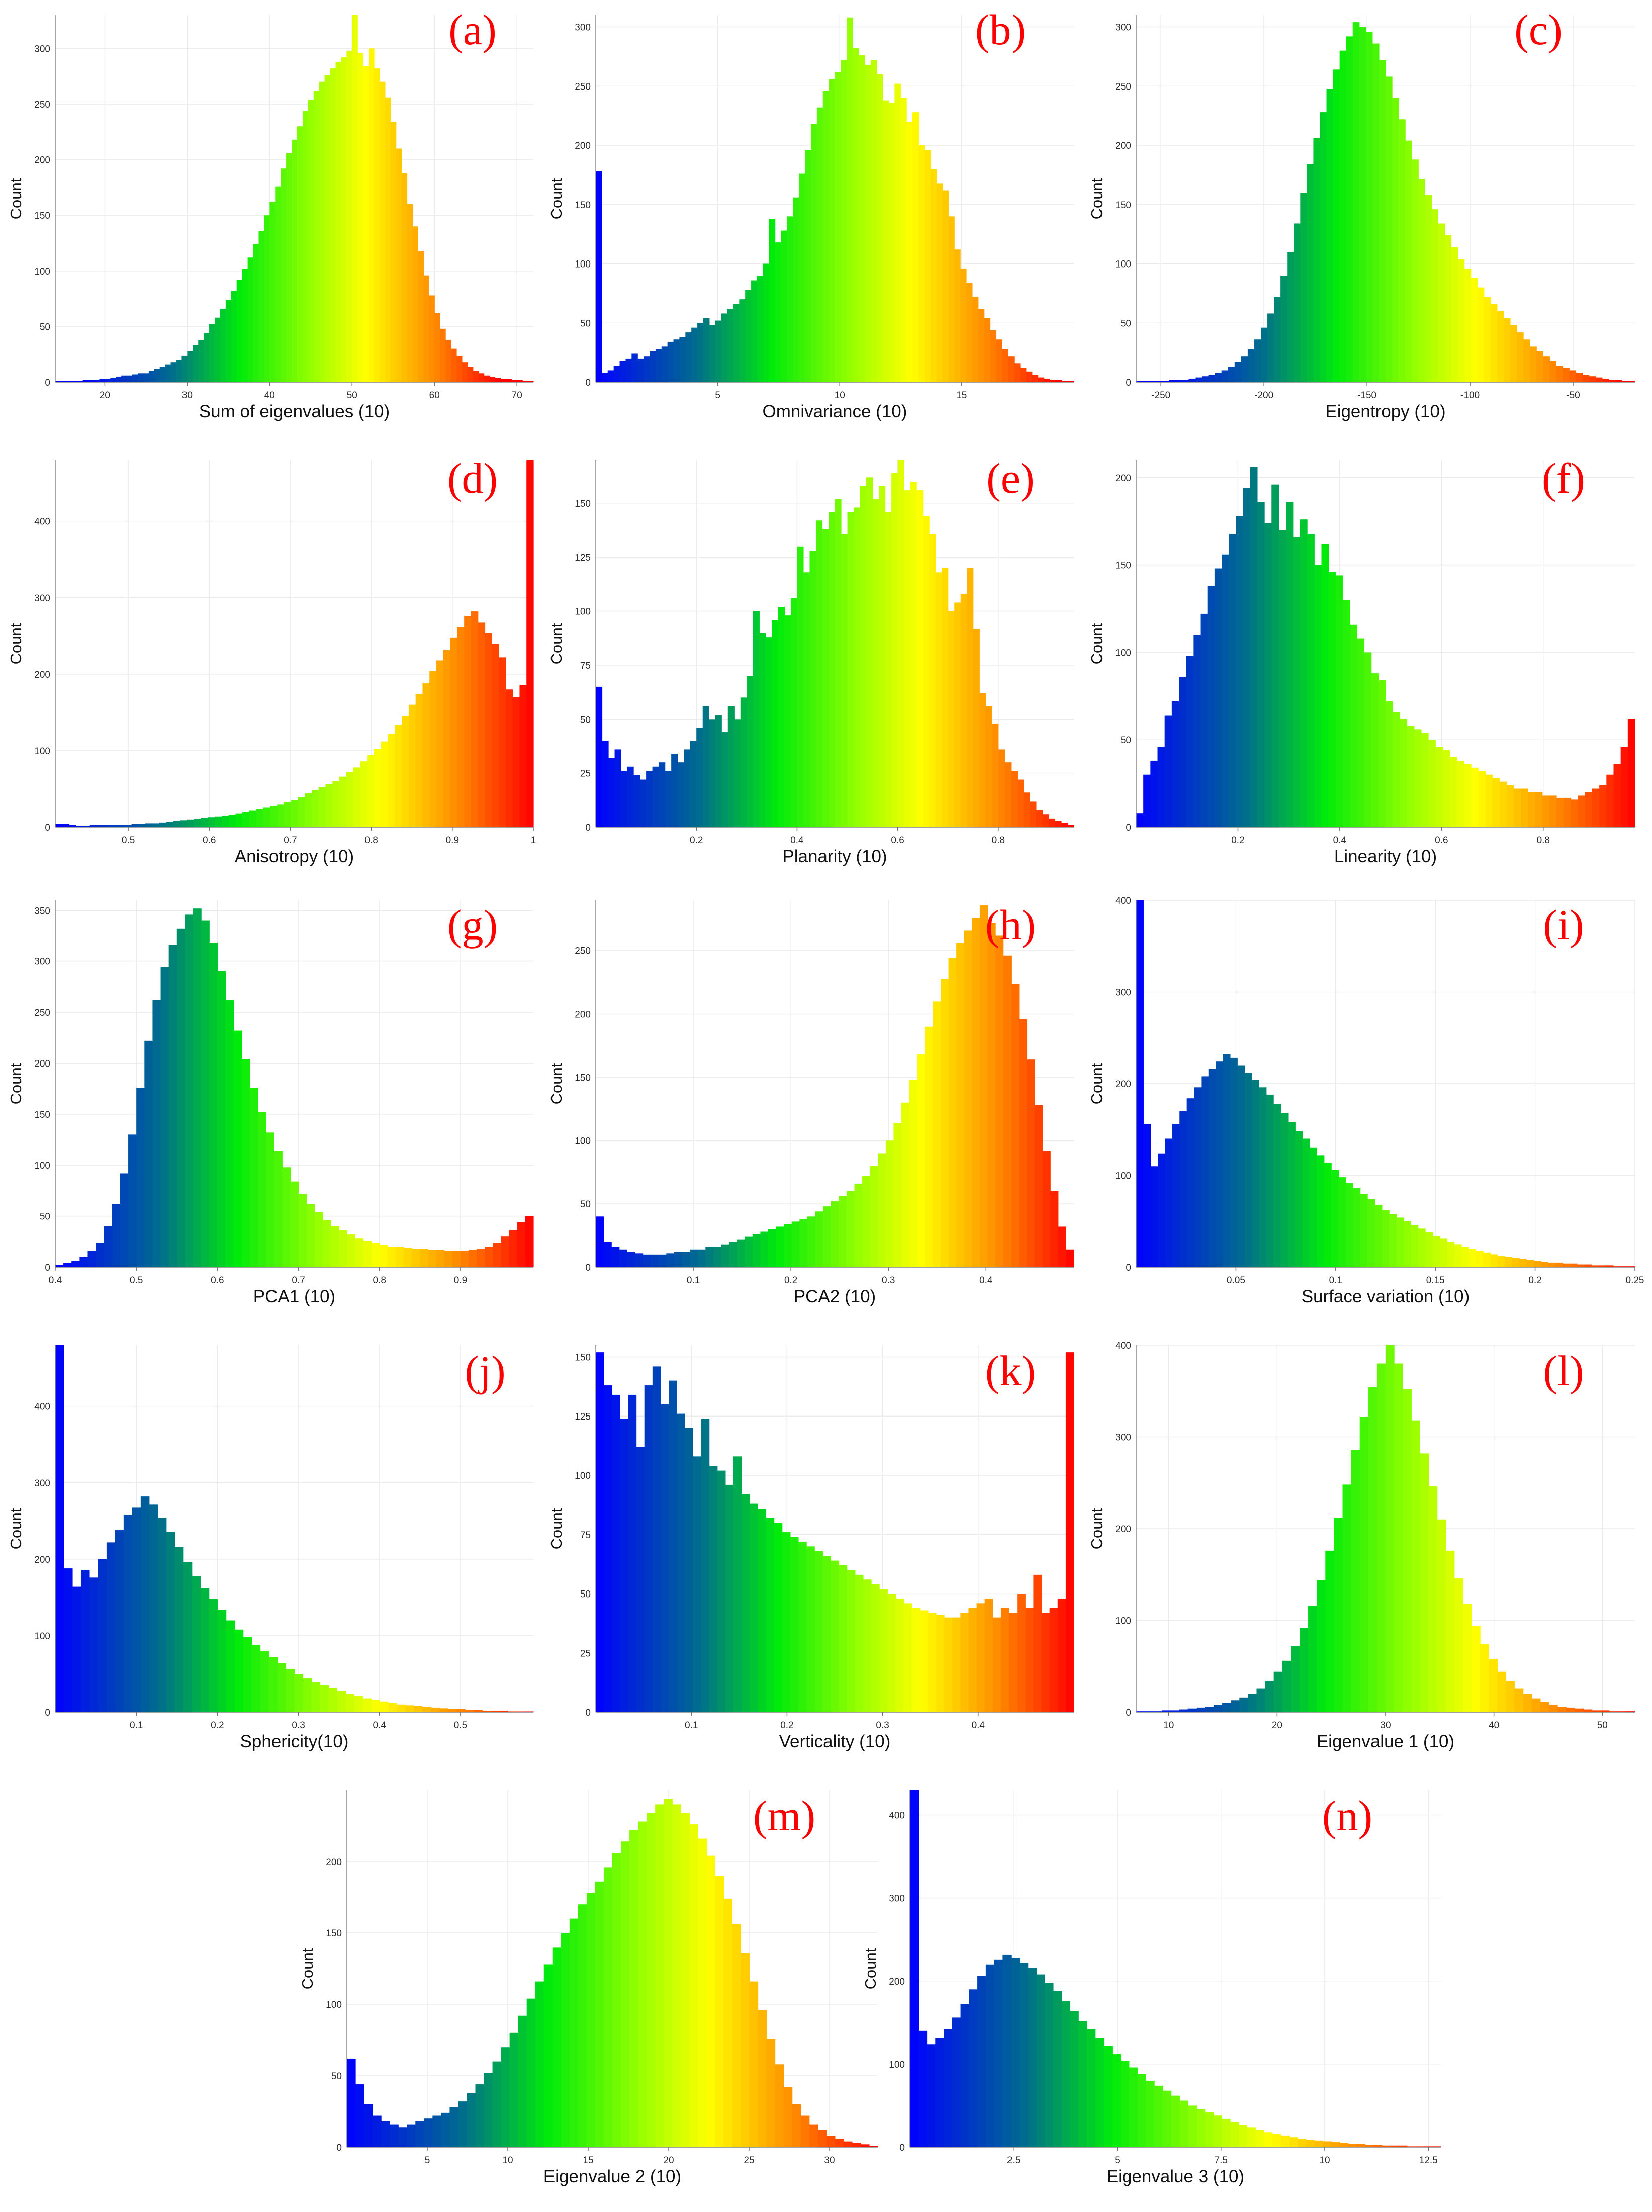 This screenshot has height=2212, width=1652. Describe the element at coordinates (1123, 653) in the screenshot. I see `y-tick-label: 100` at that location.